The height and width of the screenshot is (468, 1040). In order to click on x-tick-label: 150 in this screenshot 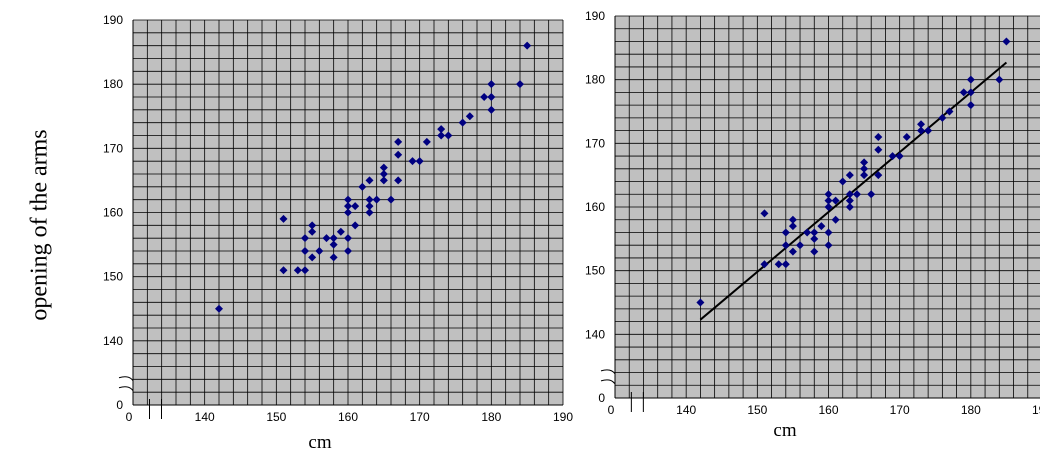, I will do `click(757, 410)`.